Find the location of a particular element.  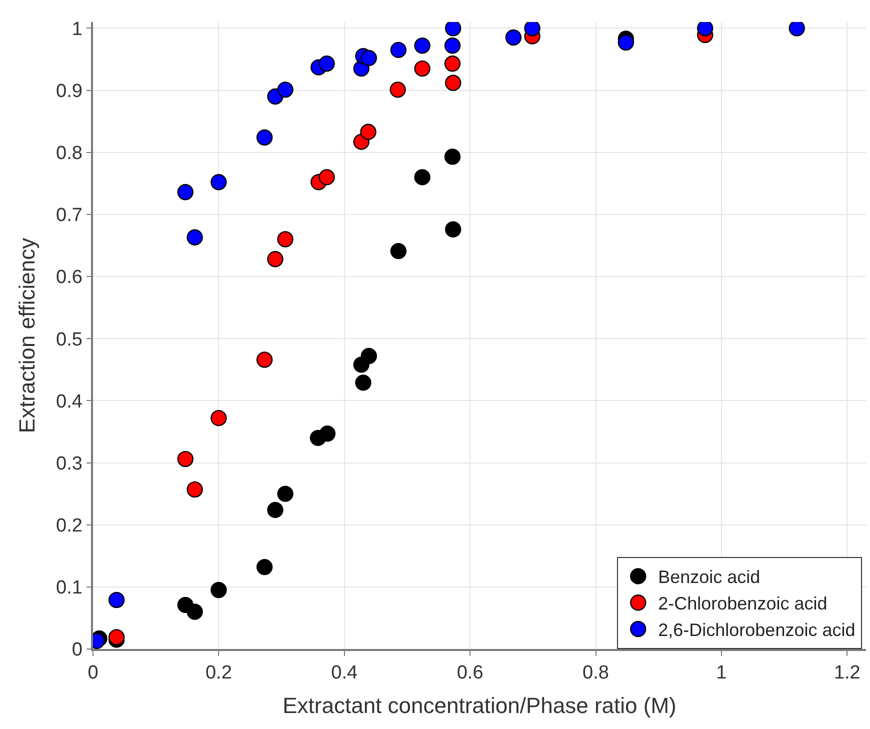

x-axis-title: Extractant concentration/Phase ratio (M) is located at coordinates (479, 705).